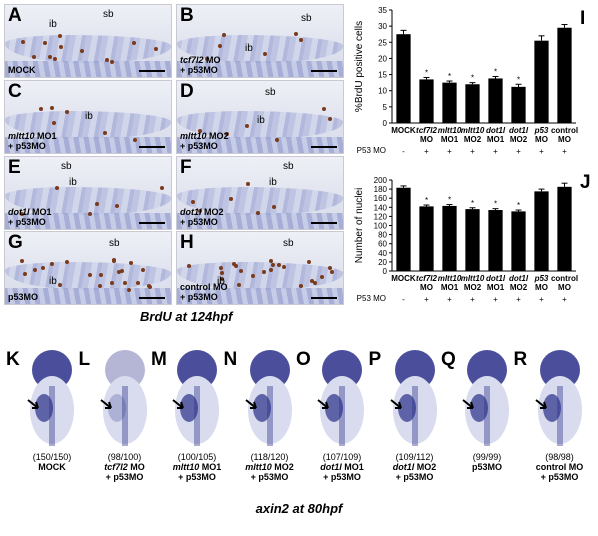 This screenshot has width=598, height=536. Describe the element at coordinates (84, 359) in the screenshot. I see `panel-letter-l: L` at that location.